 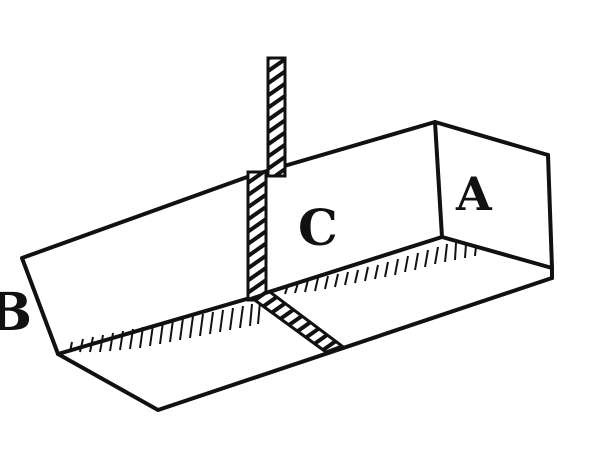 What do you see at coordinates (276, 117) in the screenshot?
I see `rope` at bounding box center [276, 117].